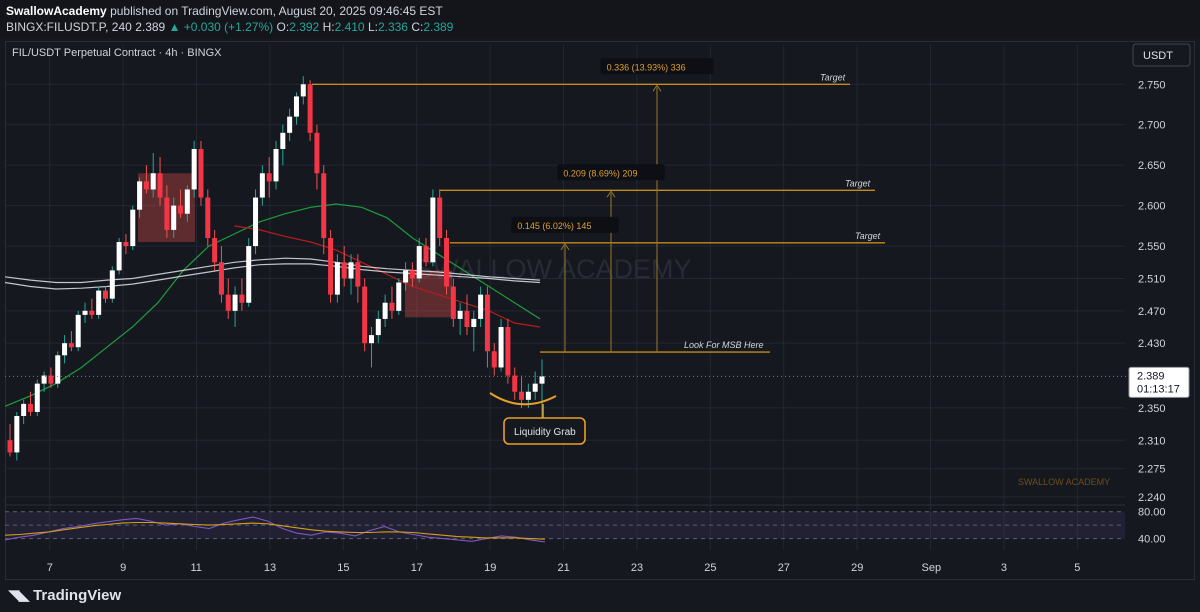 This screenshot has height=612, width=1200. Describe the element at coordinates (657, 88) in the screenshot. I see `measure-arrow` at that location.